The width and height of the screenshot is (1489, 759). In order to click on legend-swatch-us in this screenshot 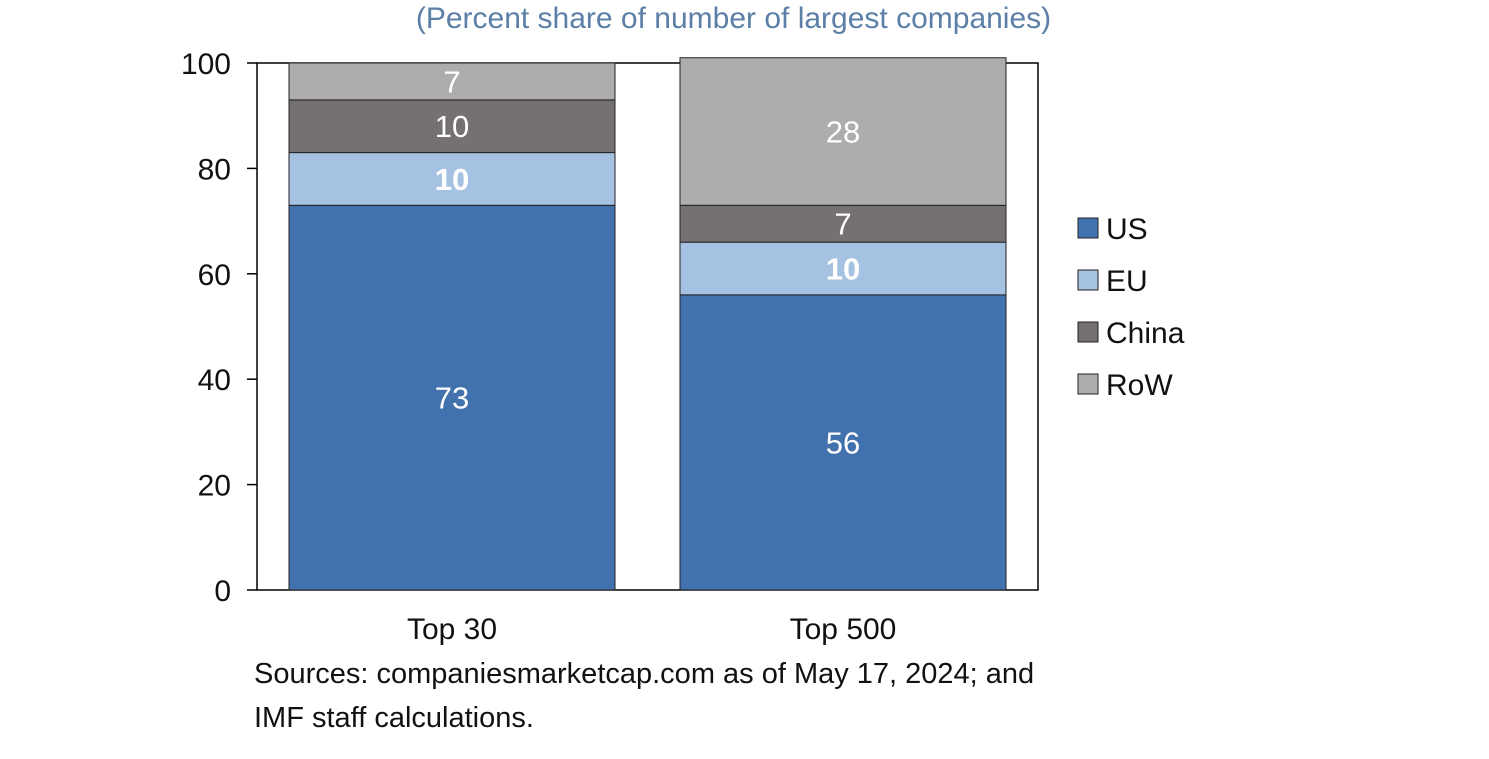, I will do `click(1088, 228)`.